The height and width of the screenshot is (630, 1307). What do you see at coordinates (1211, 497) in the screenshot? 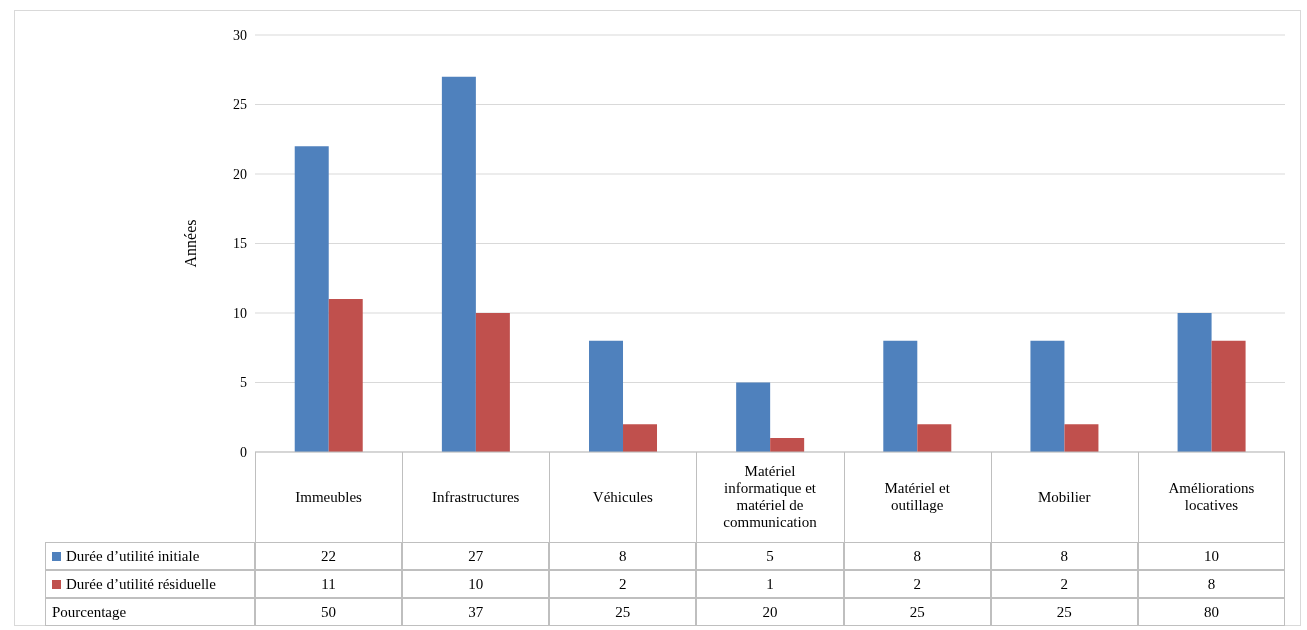
I see `x-tick-label: Améliorations locatives` at bounding box center [1211, 497].